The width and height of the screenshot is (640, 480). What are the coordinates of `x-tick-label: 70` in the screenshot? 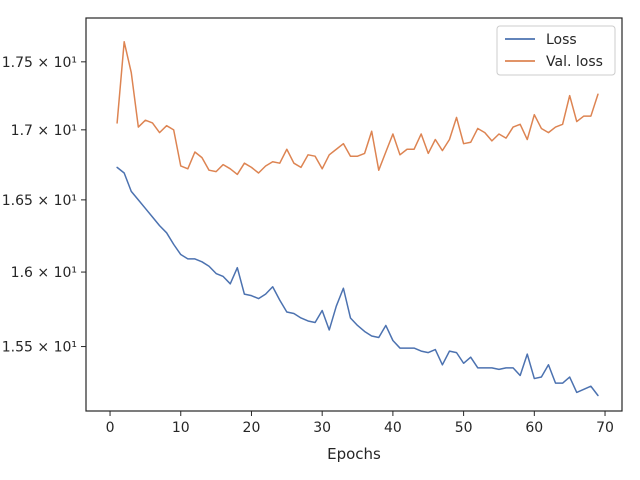 It's located at (605, 428).